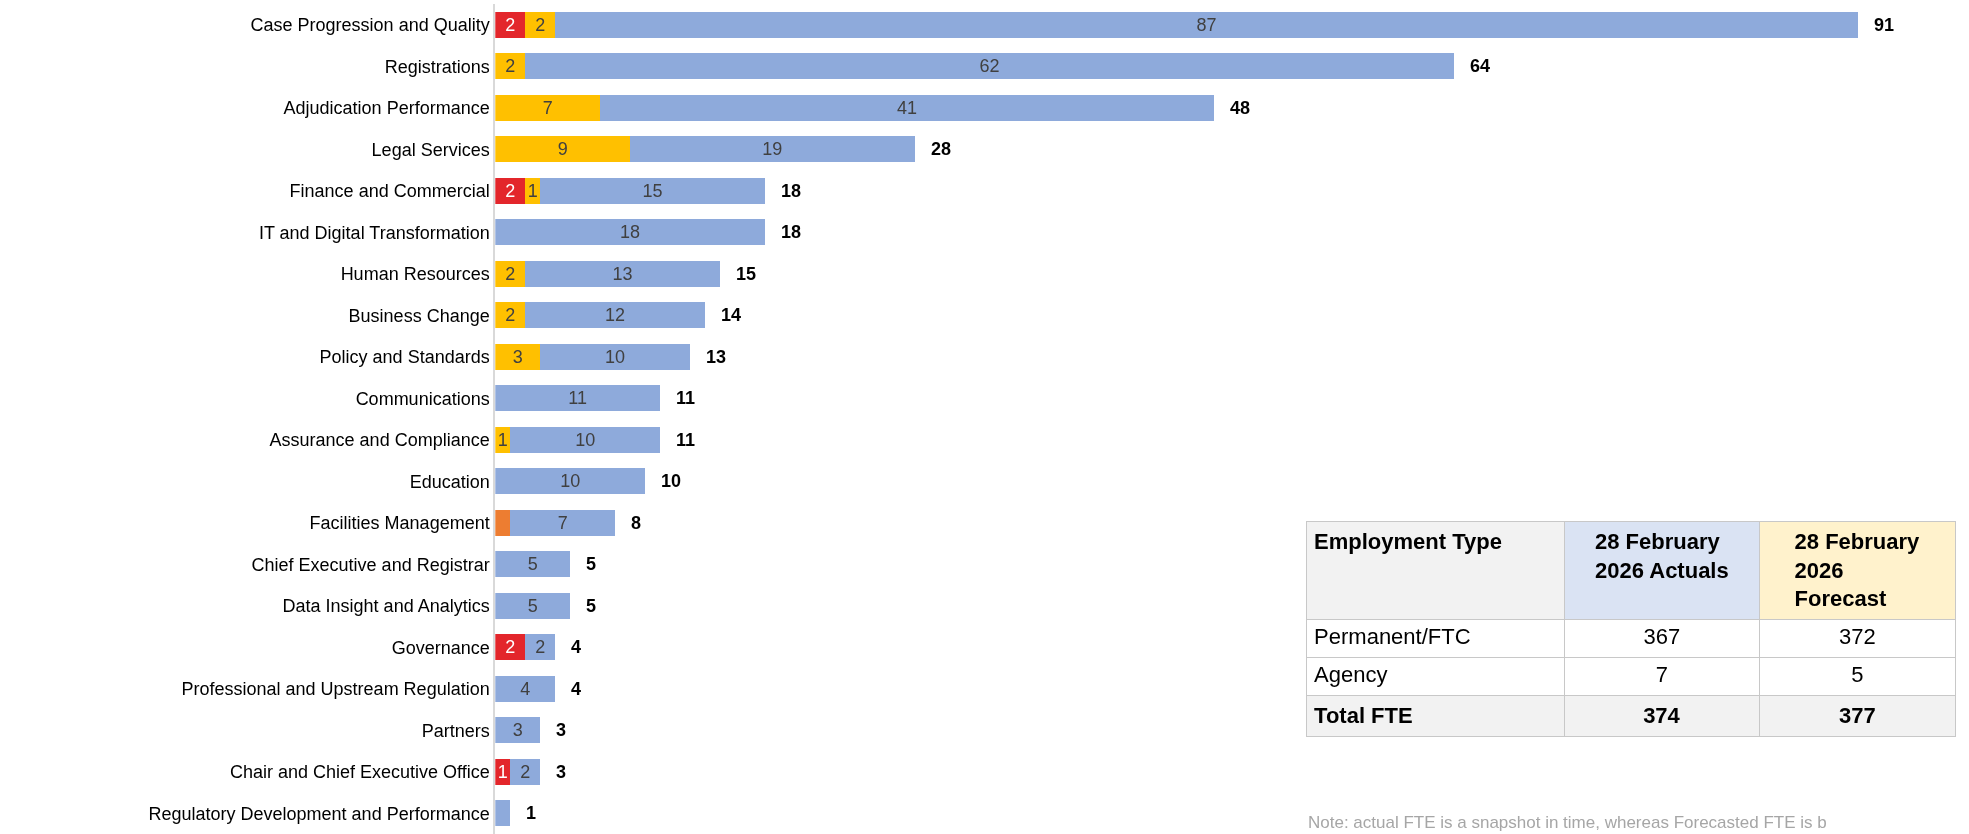 Image resolution: width=1969 pixels, height=834 pixels. I want to click on y-tick-label: Professional and Upstream Regulation, so click(335, 689).